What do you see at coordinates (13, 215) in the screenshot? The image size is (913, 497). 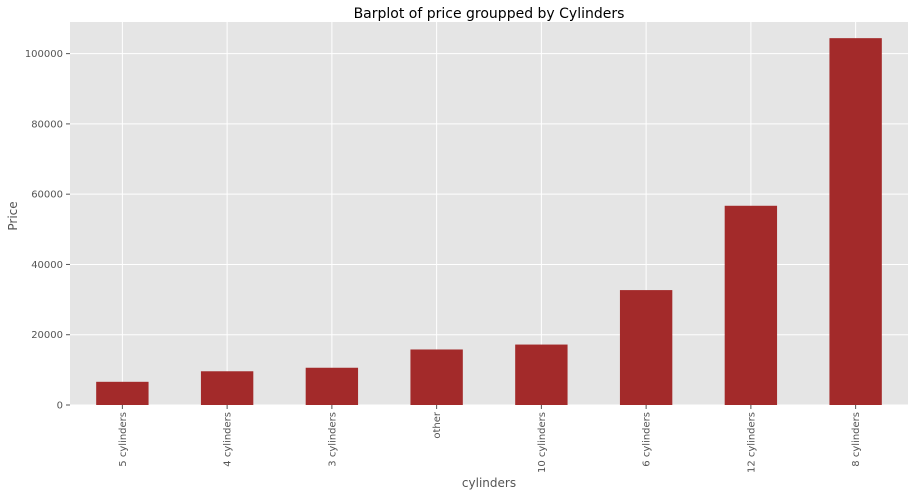 I see `y-axis-label: Price` at bounding box center [13, 215].